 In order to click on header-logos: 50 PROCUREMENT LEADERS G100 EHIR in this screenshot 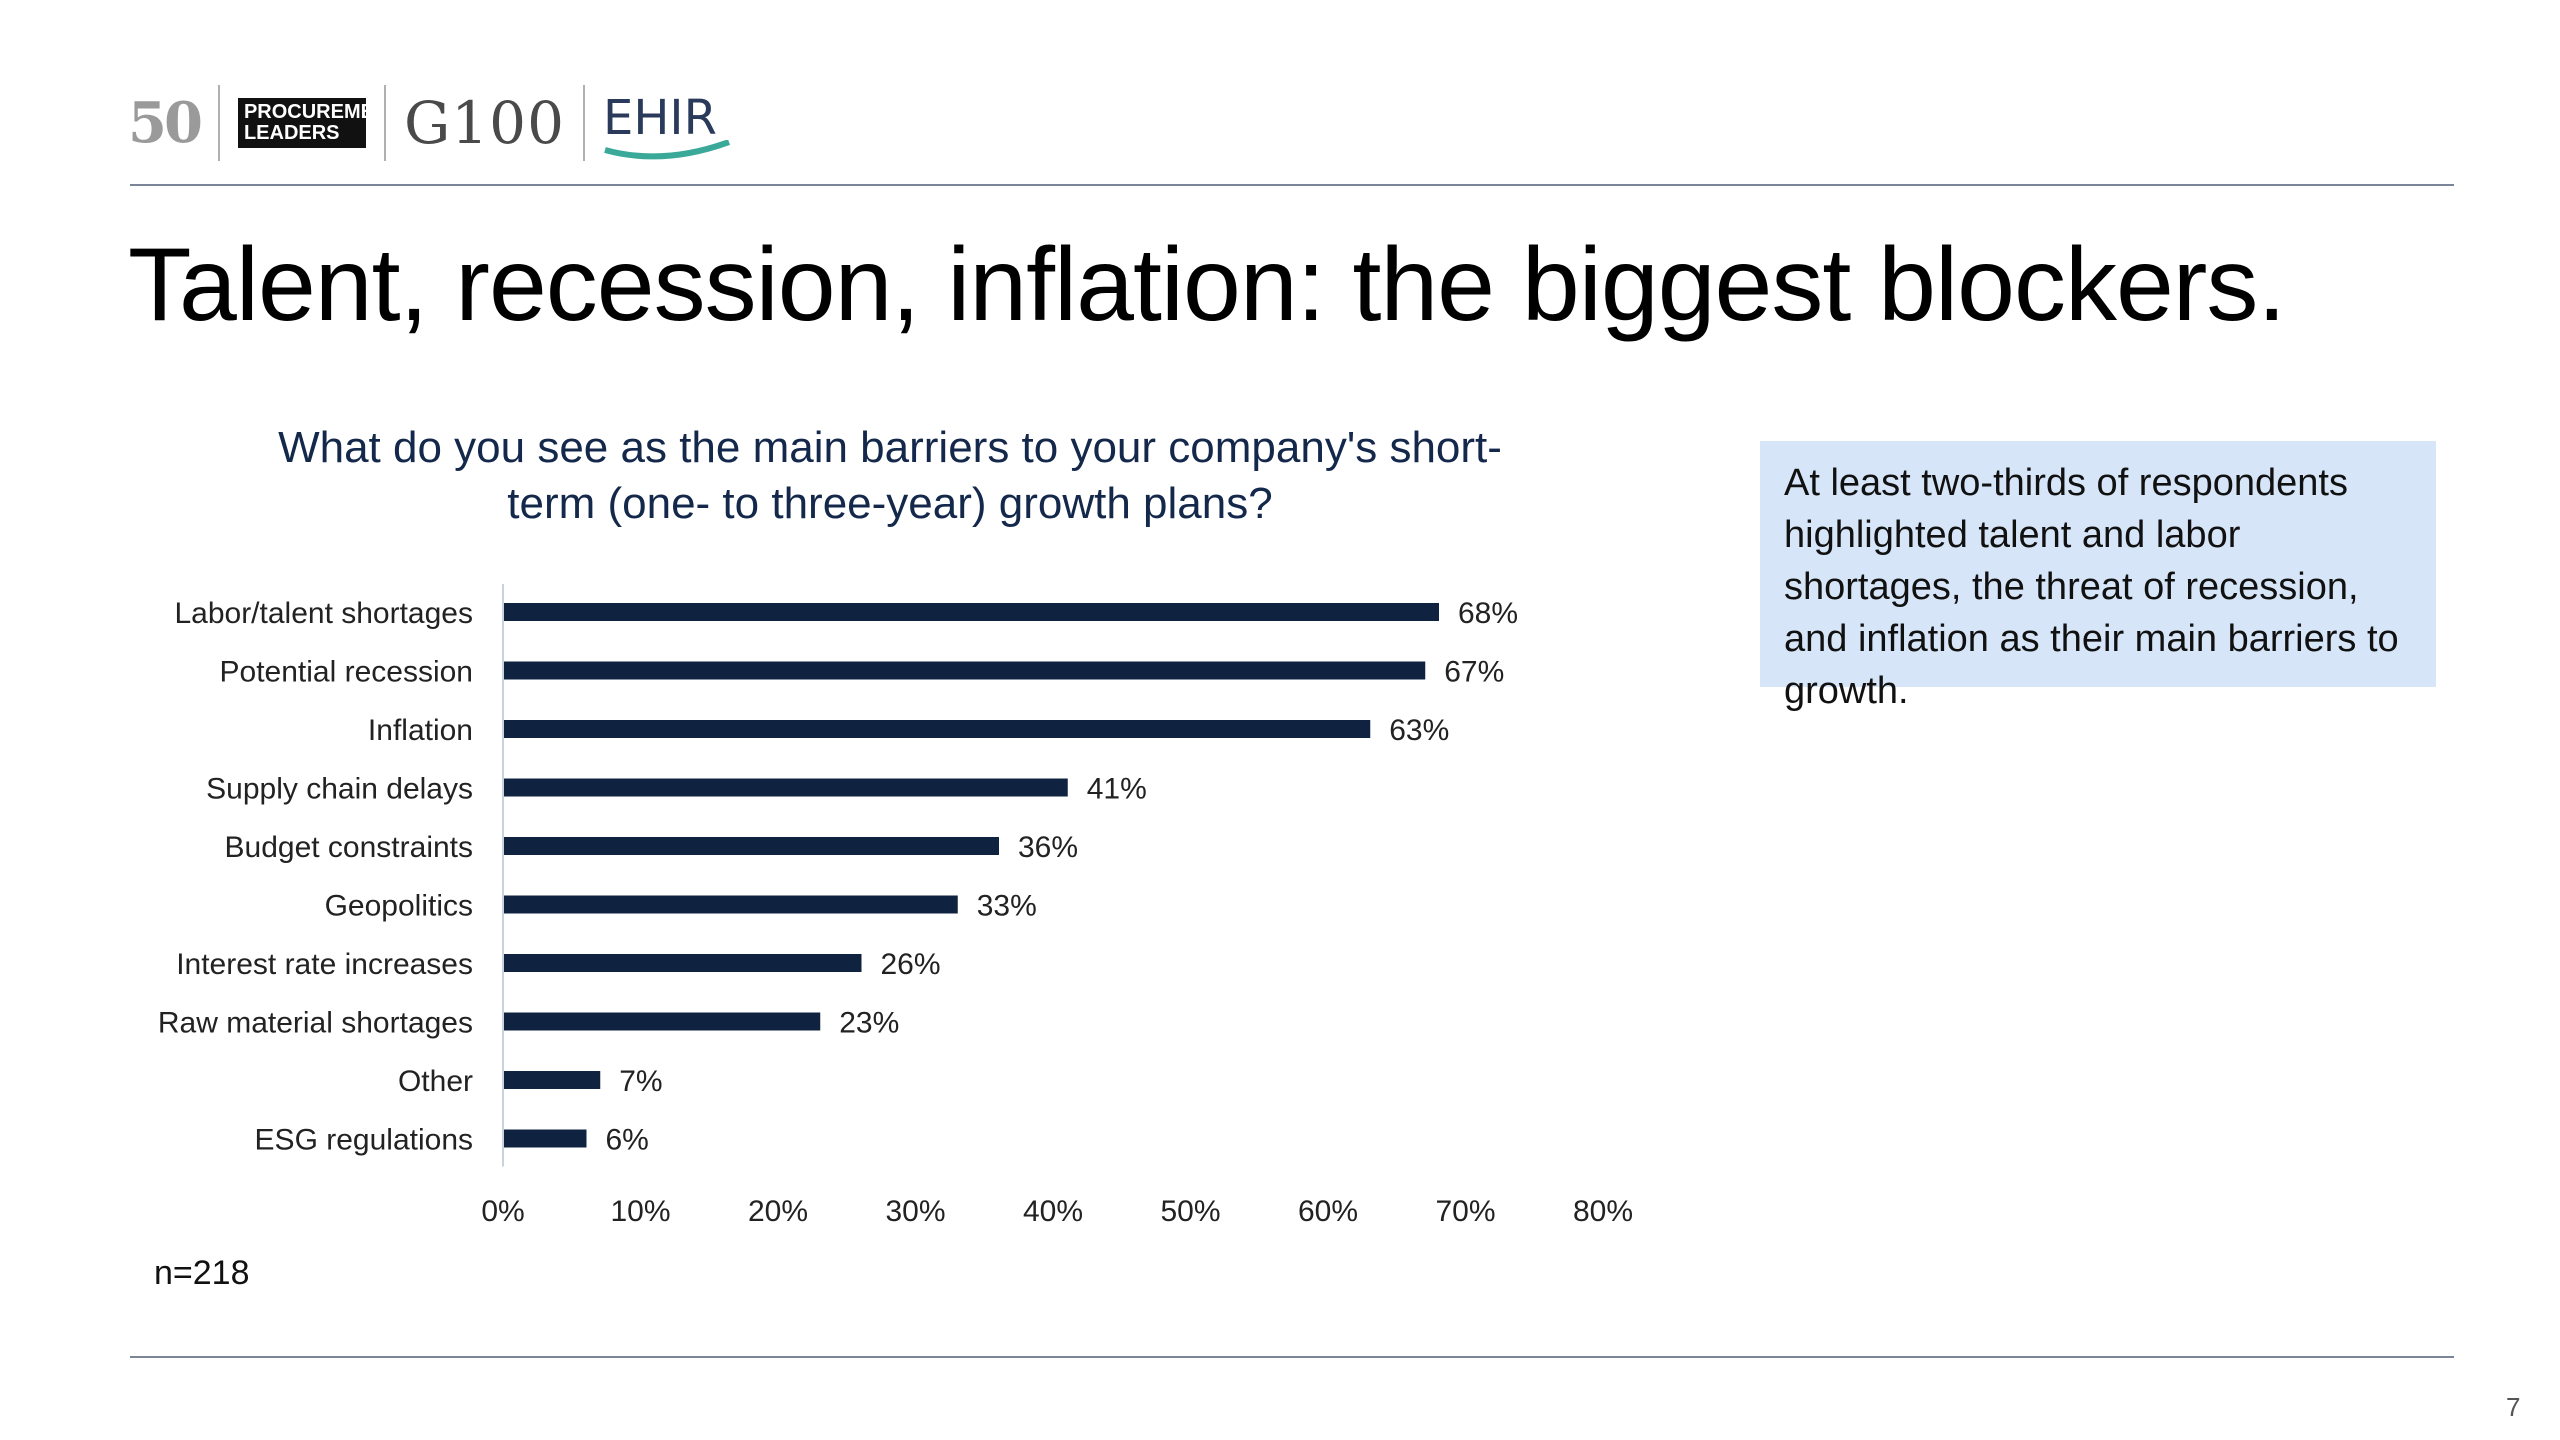, I will do `click(429, 123)`.